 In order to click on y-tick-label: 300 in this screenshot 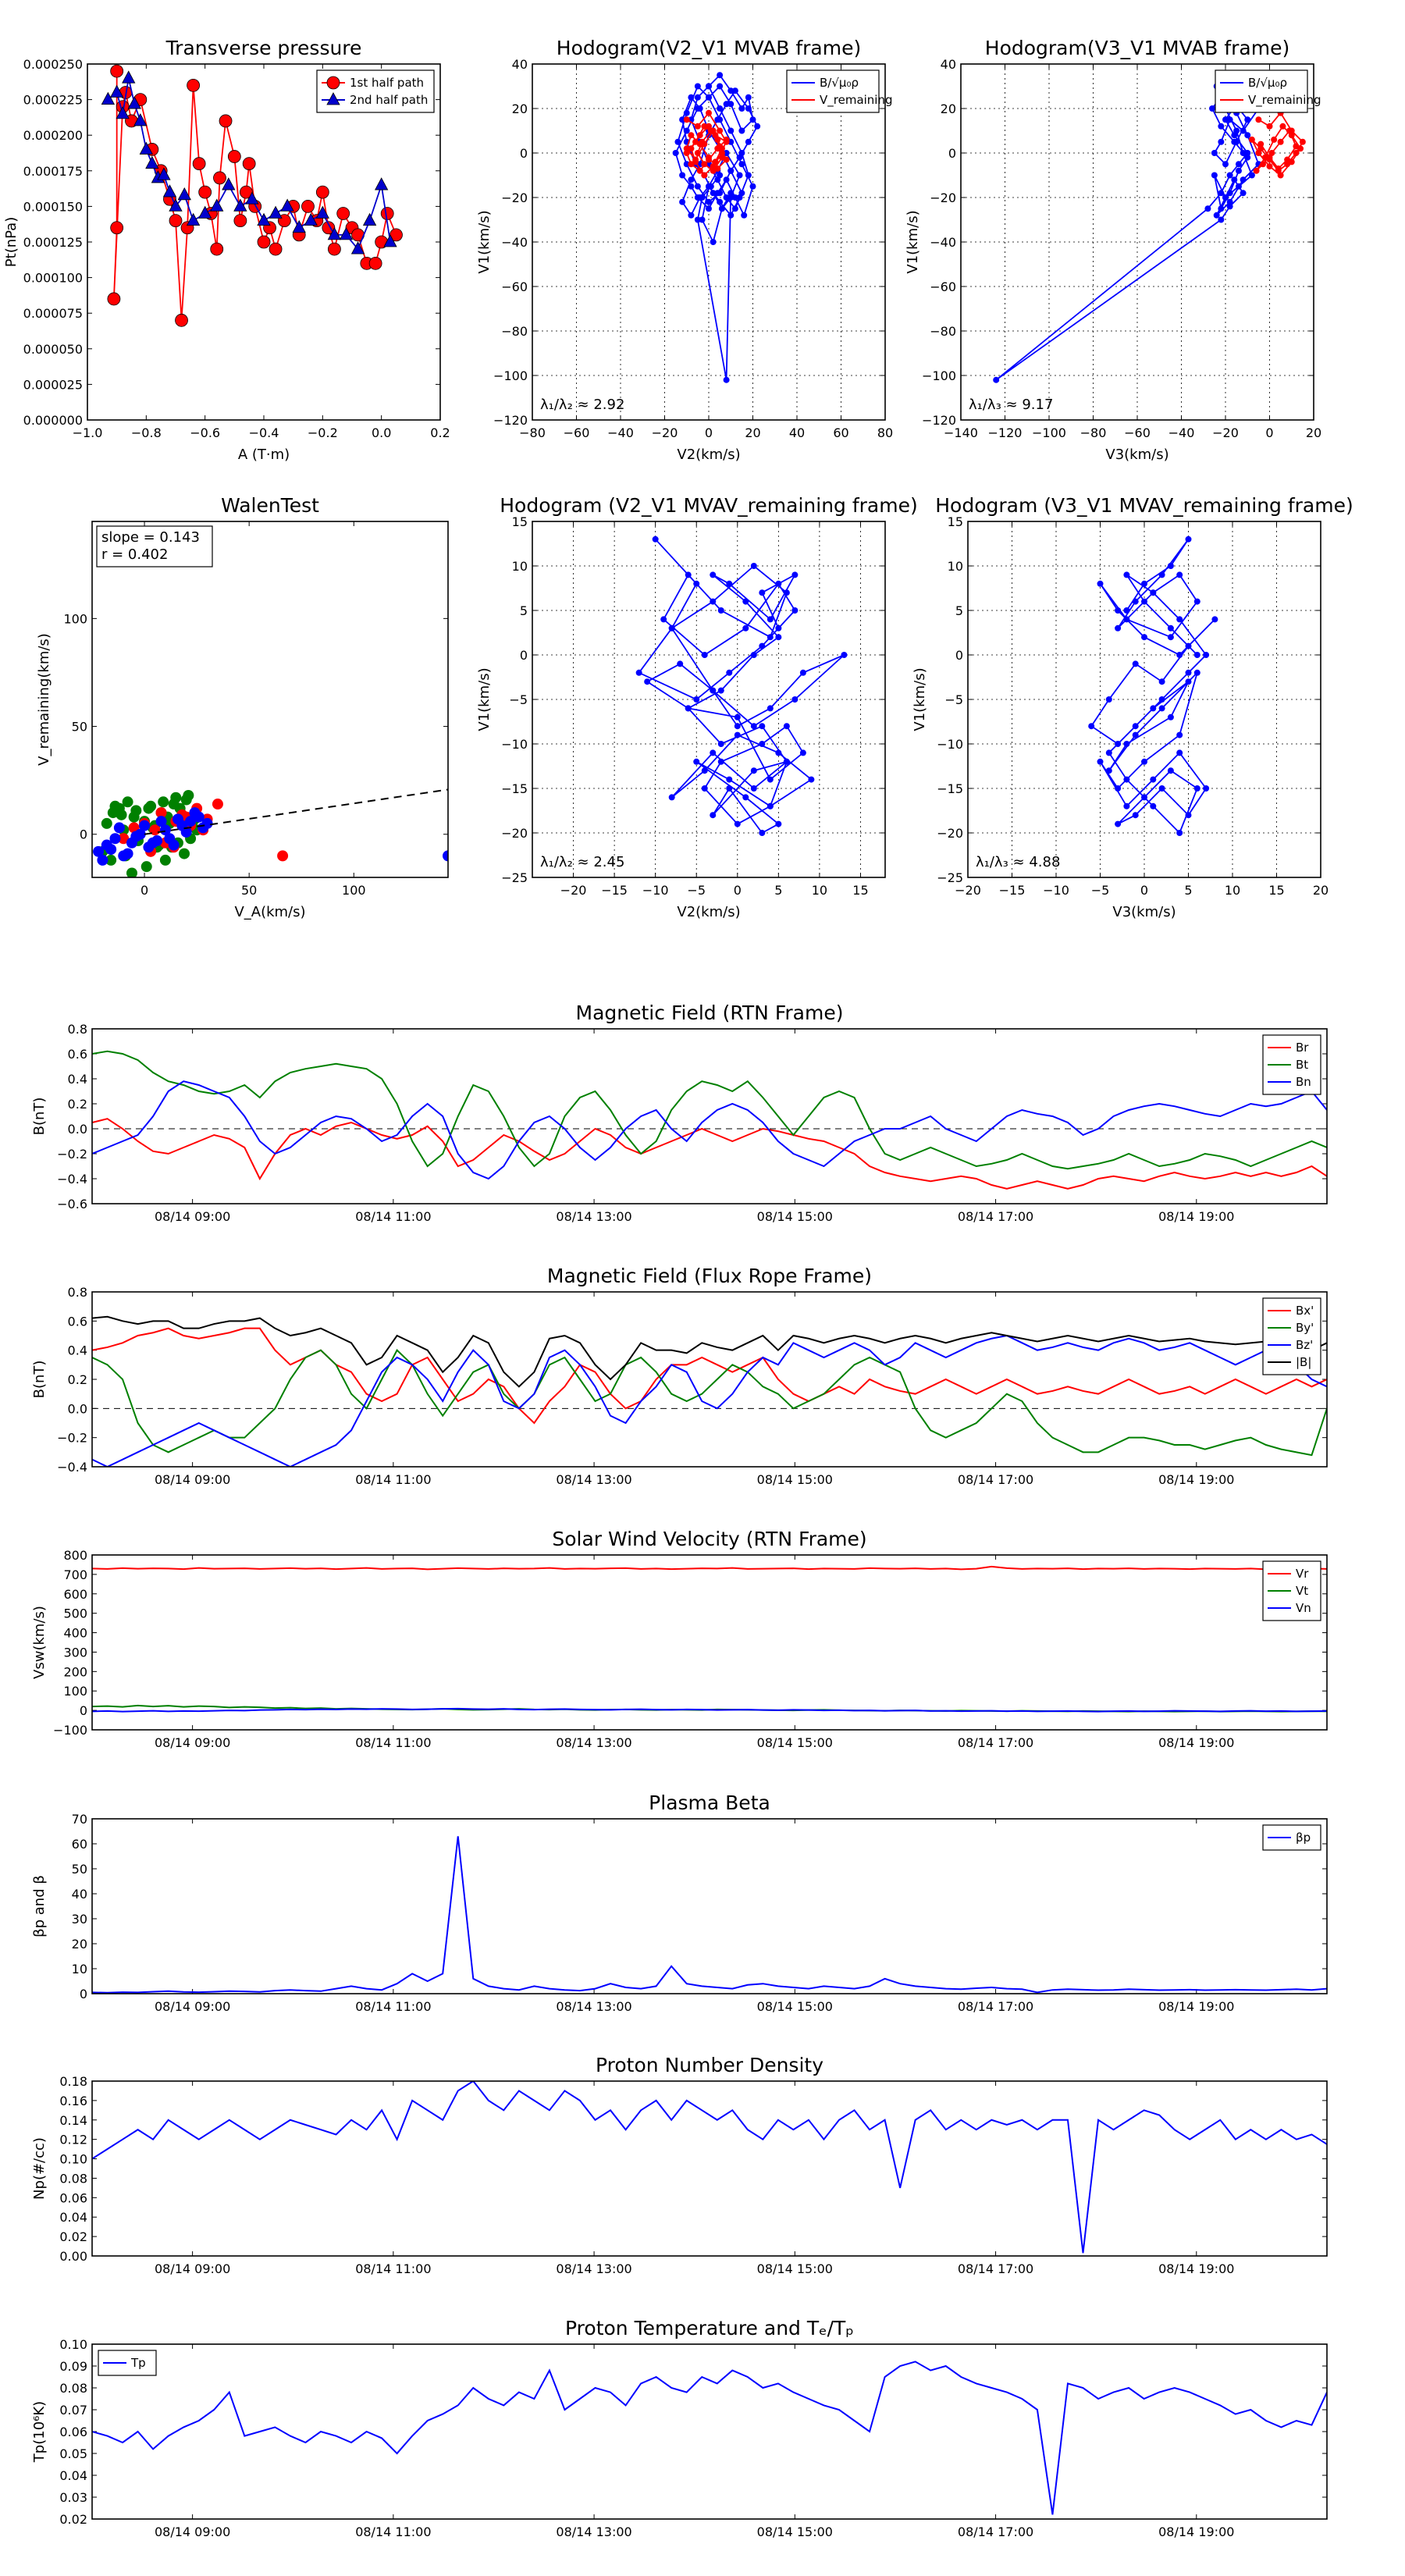, I will do `click(75, 1652)`.